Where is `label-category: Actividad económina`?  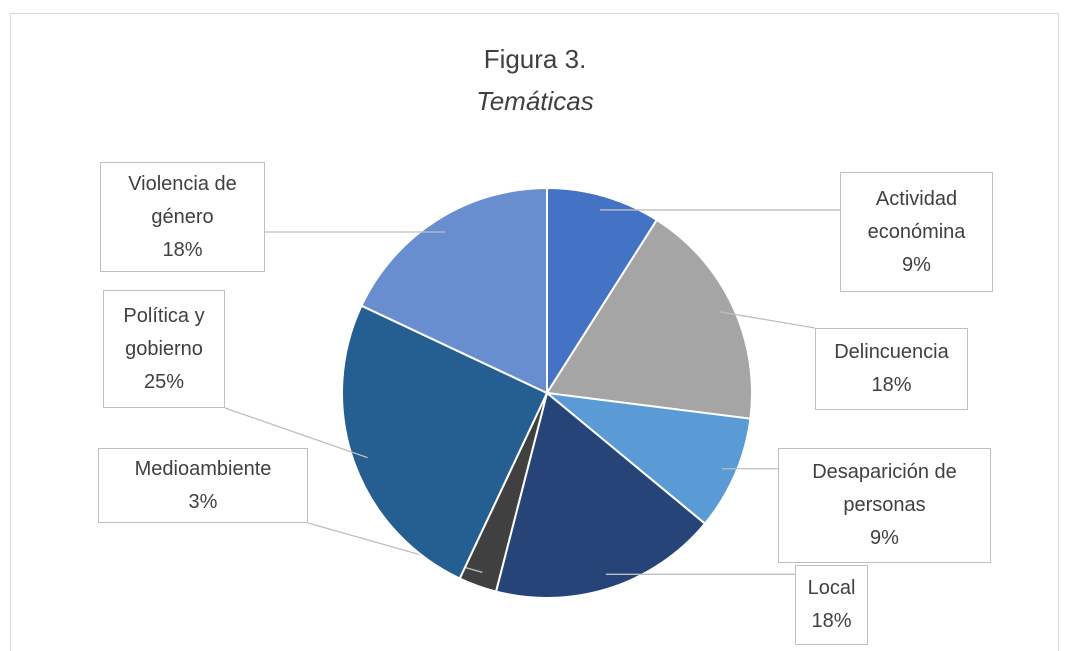 label-category: Actividad económina is located at coordinates (916, 215).